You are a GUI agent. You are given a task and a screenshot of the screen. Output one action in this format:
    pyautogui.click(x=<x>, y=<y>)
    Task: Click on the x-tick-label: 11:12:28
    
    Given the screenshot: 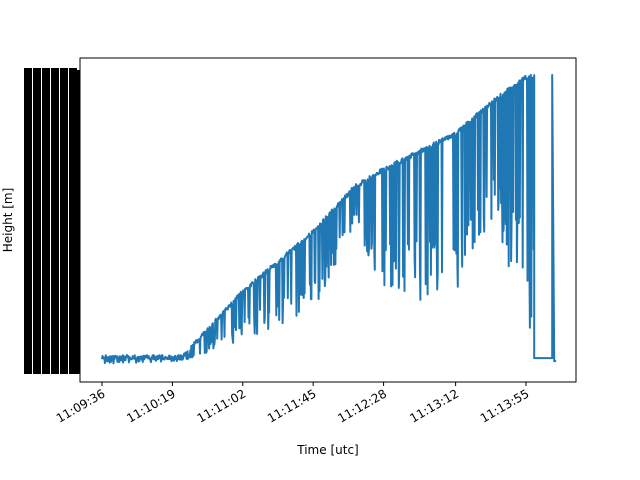 What is the action you would take?
    pyautogui.click(x=362, y=405)
    